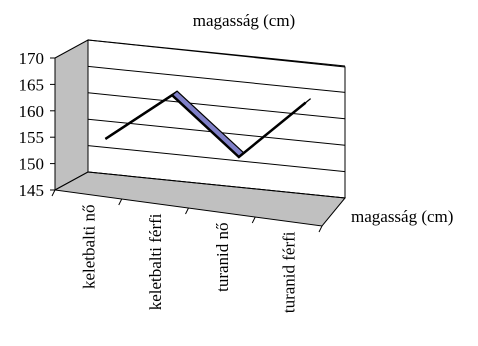 Image resolution: width=478 pixels, height=346 pixels. I want to click on x-axis-ticks, so click(187, 211).